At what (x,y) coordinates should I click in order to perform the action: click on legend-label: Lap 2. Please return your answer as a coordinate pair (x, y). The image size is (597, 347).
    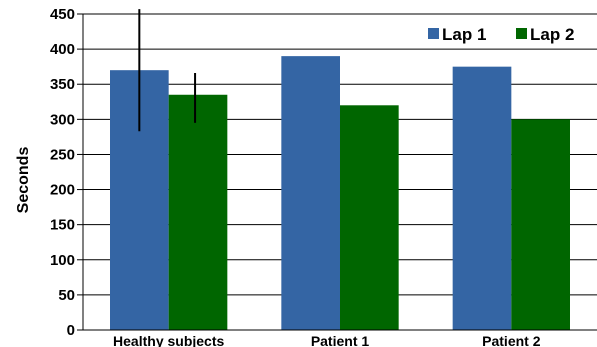
    Looking at the image, I should click on (552, 34).